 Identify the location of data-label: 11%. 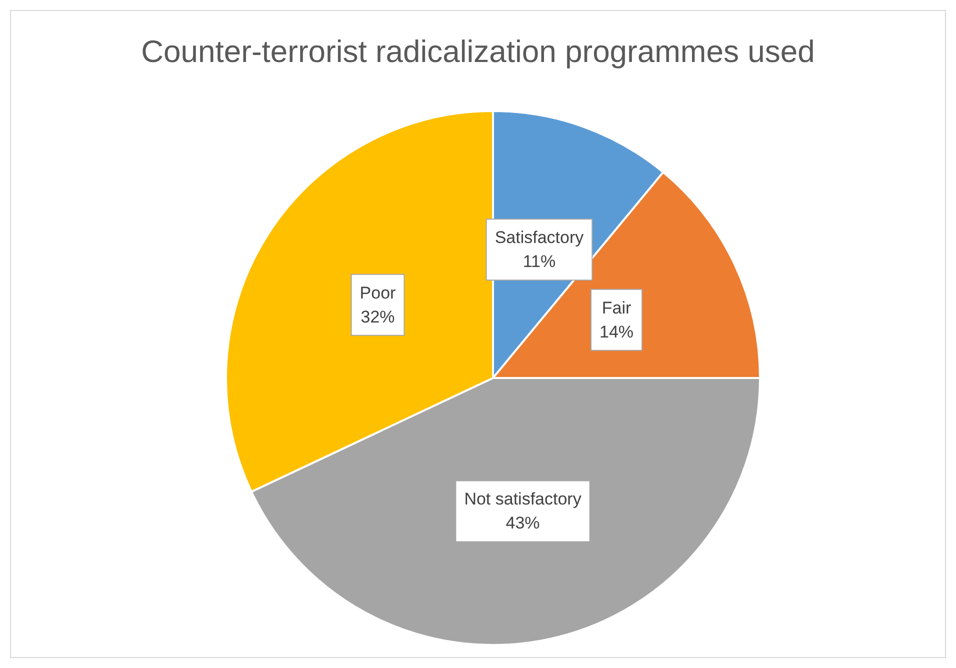
(539, 262).